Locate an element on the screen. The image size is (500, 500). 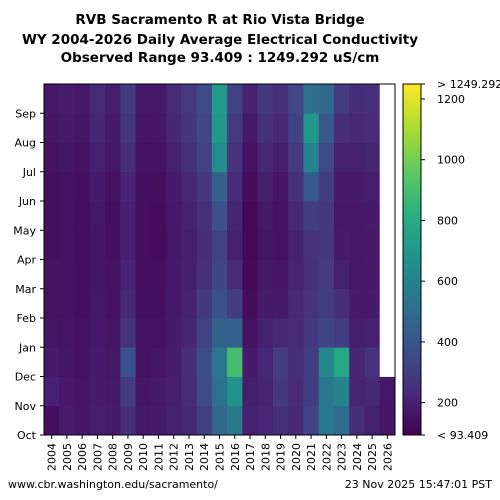
colorbar-tick-label: 200 is located at coordinates (447, 403).